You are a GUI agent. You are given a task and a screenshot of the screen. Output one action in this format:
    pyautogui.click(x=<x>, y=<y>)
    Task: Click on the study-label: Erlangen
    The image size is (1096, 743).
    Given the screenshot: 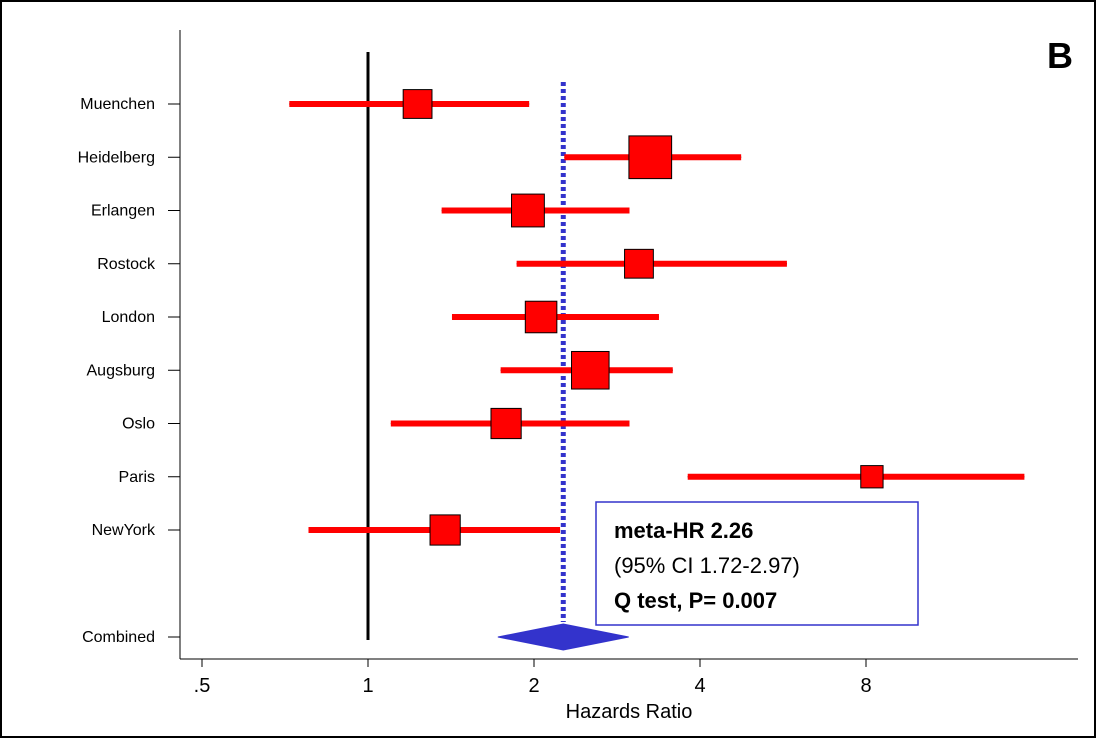 What is the action you would take?
    pyautogui.click(x=123, y=211)
    